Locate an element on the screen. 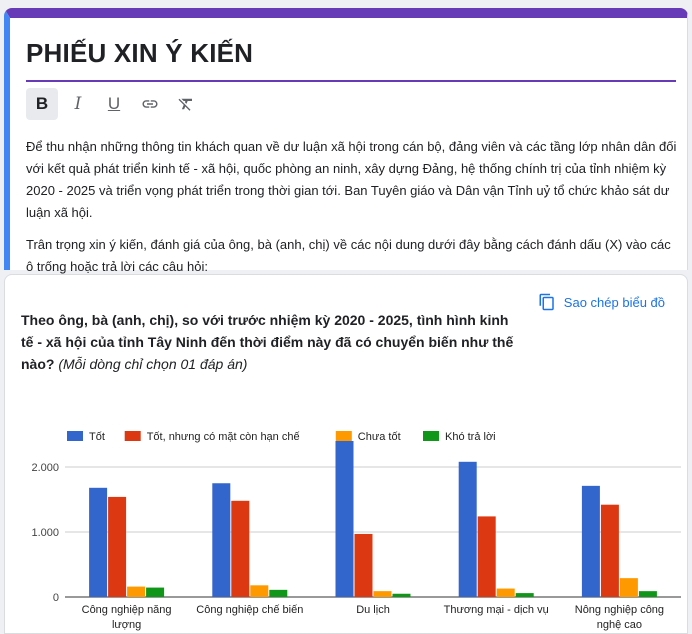 The height and width of the screenshot is (634, 692). legend-entry: Khó trả lời is located at coordinates (470, 437).